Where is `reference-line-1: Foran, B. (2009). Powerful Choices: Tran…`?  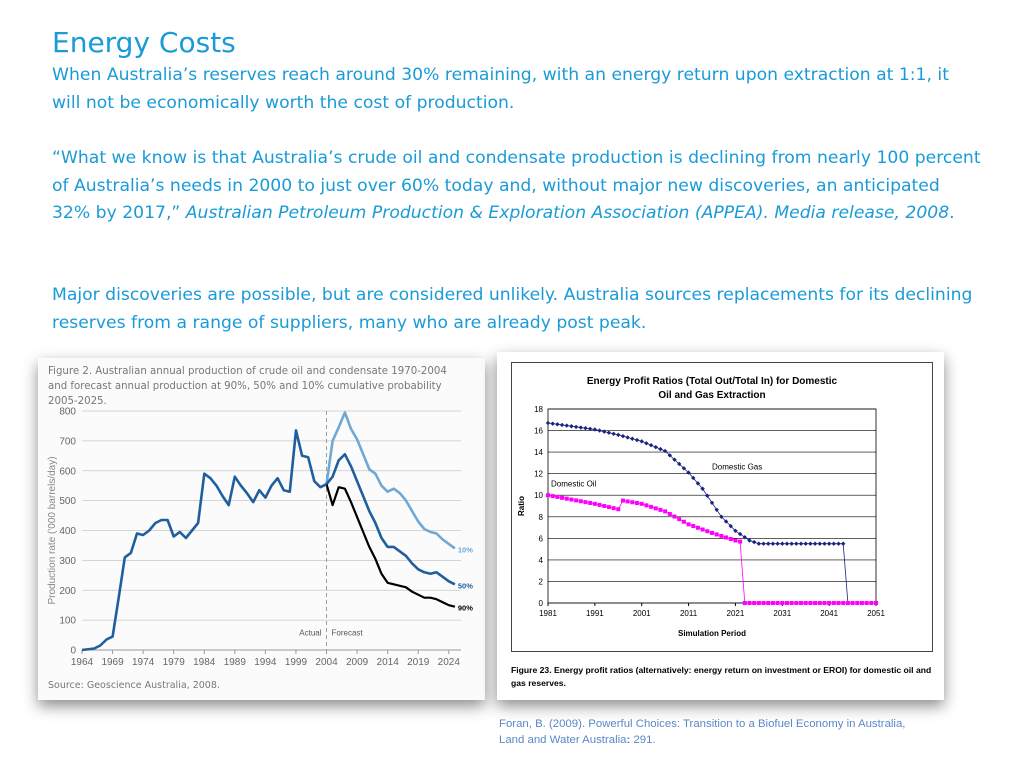
reference-line-1: Foran, B. (2009). Powerful Choices: Tran… is located at coordinates (702, 724).